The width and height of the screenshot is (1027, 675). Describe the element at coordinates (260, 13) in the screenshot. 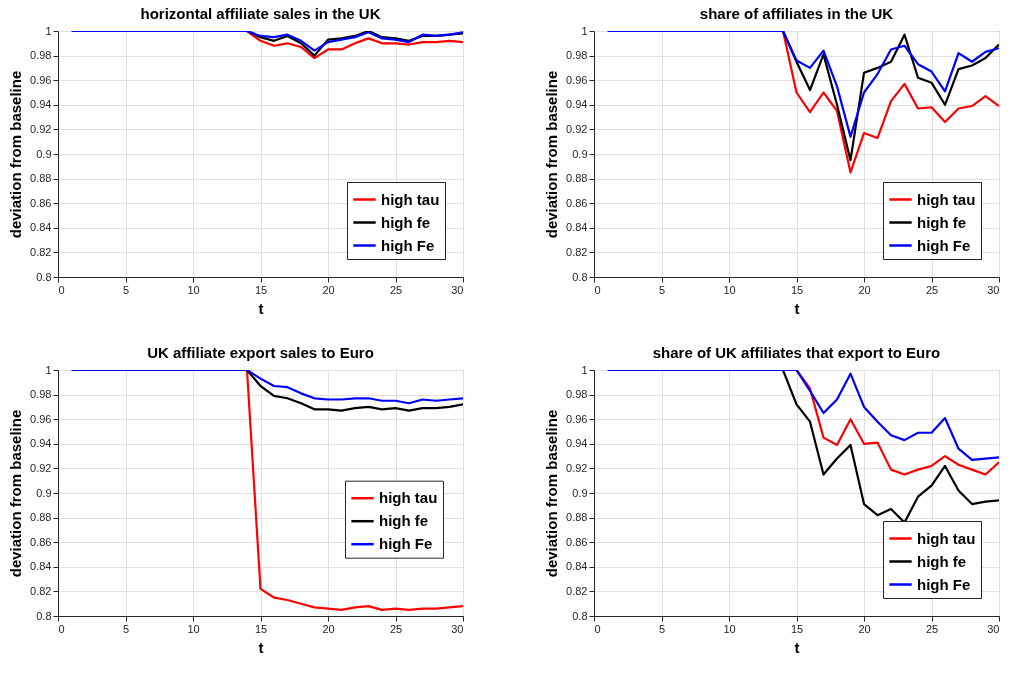

I see `chart-title: horizontal affiliate sales in the UK` at that location.